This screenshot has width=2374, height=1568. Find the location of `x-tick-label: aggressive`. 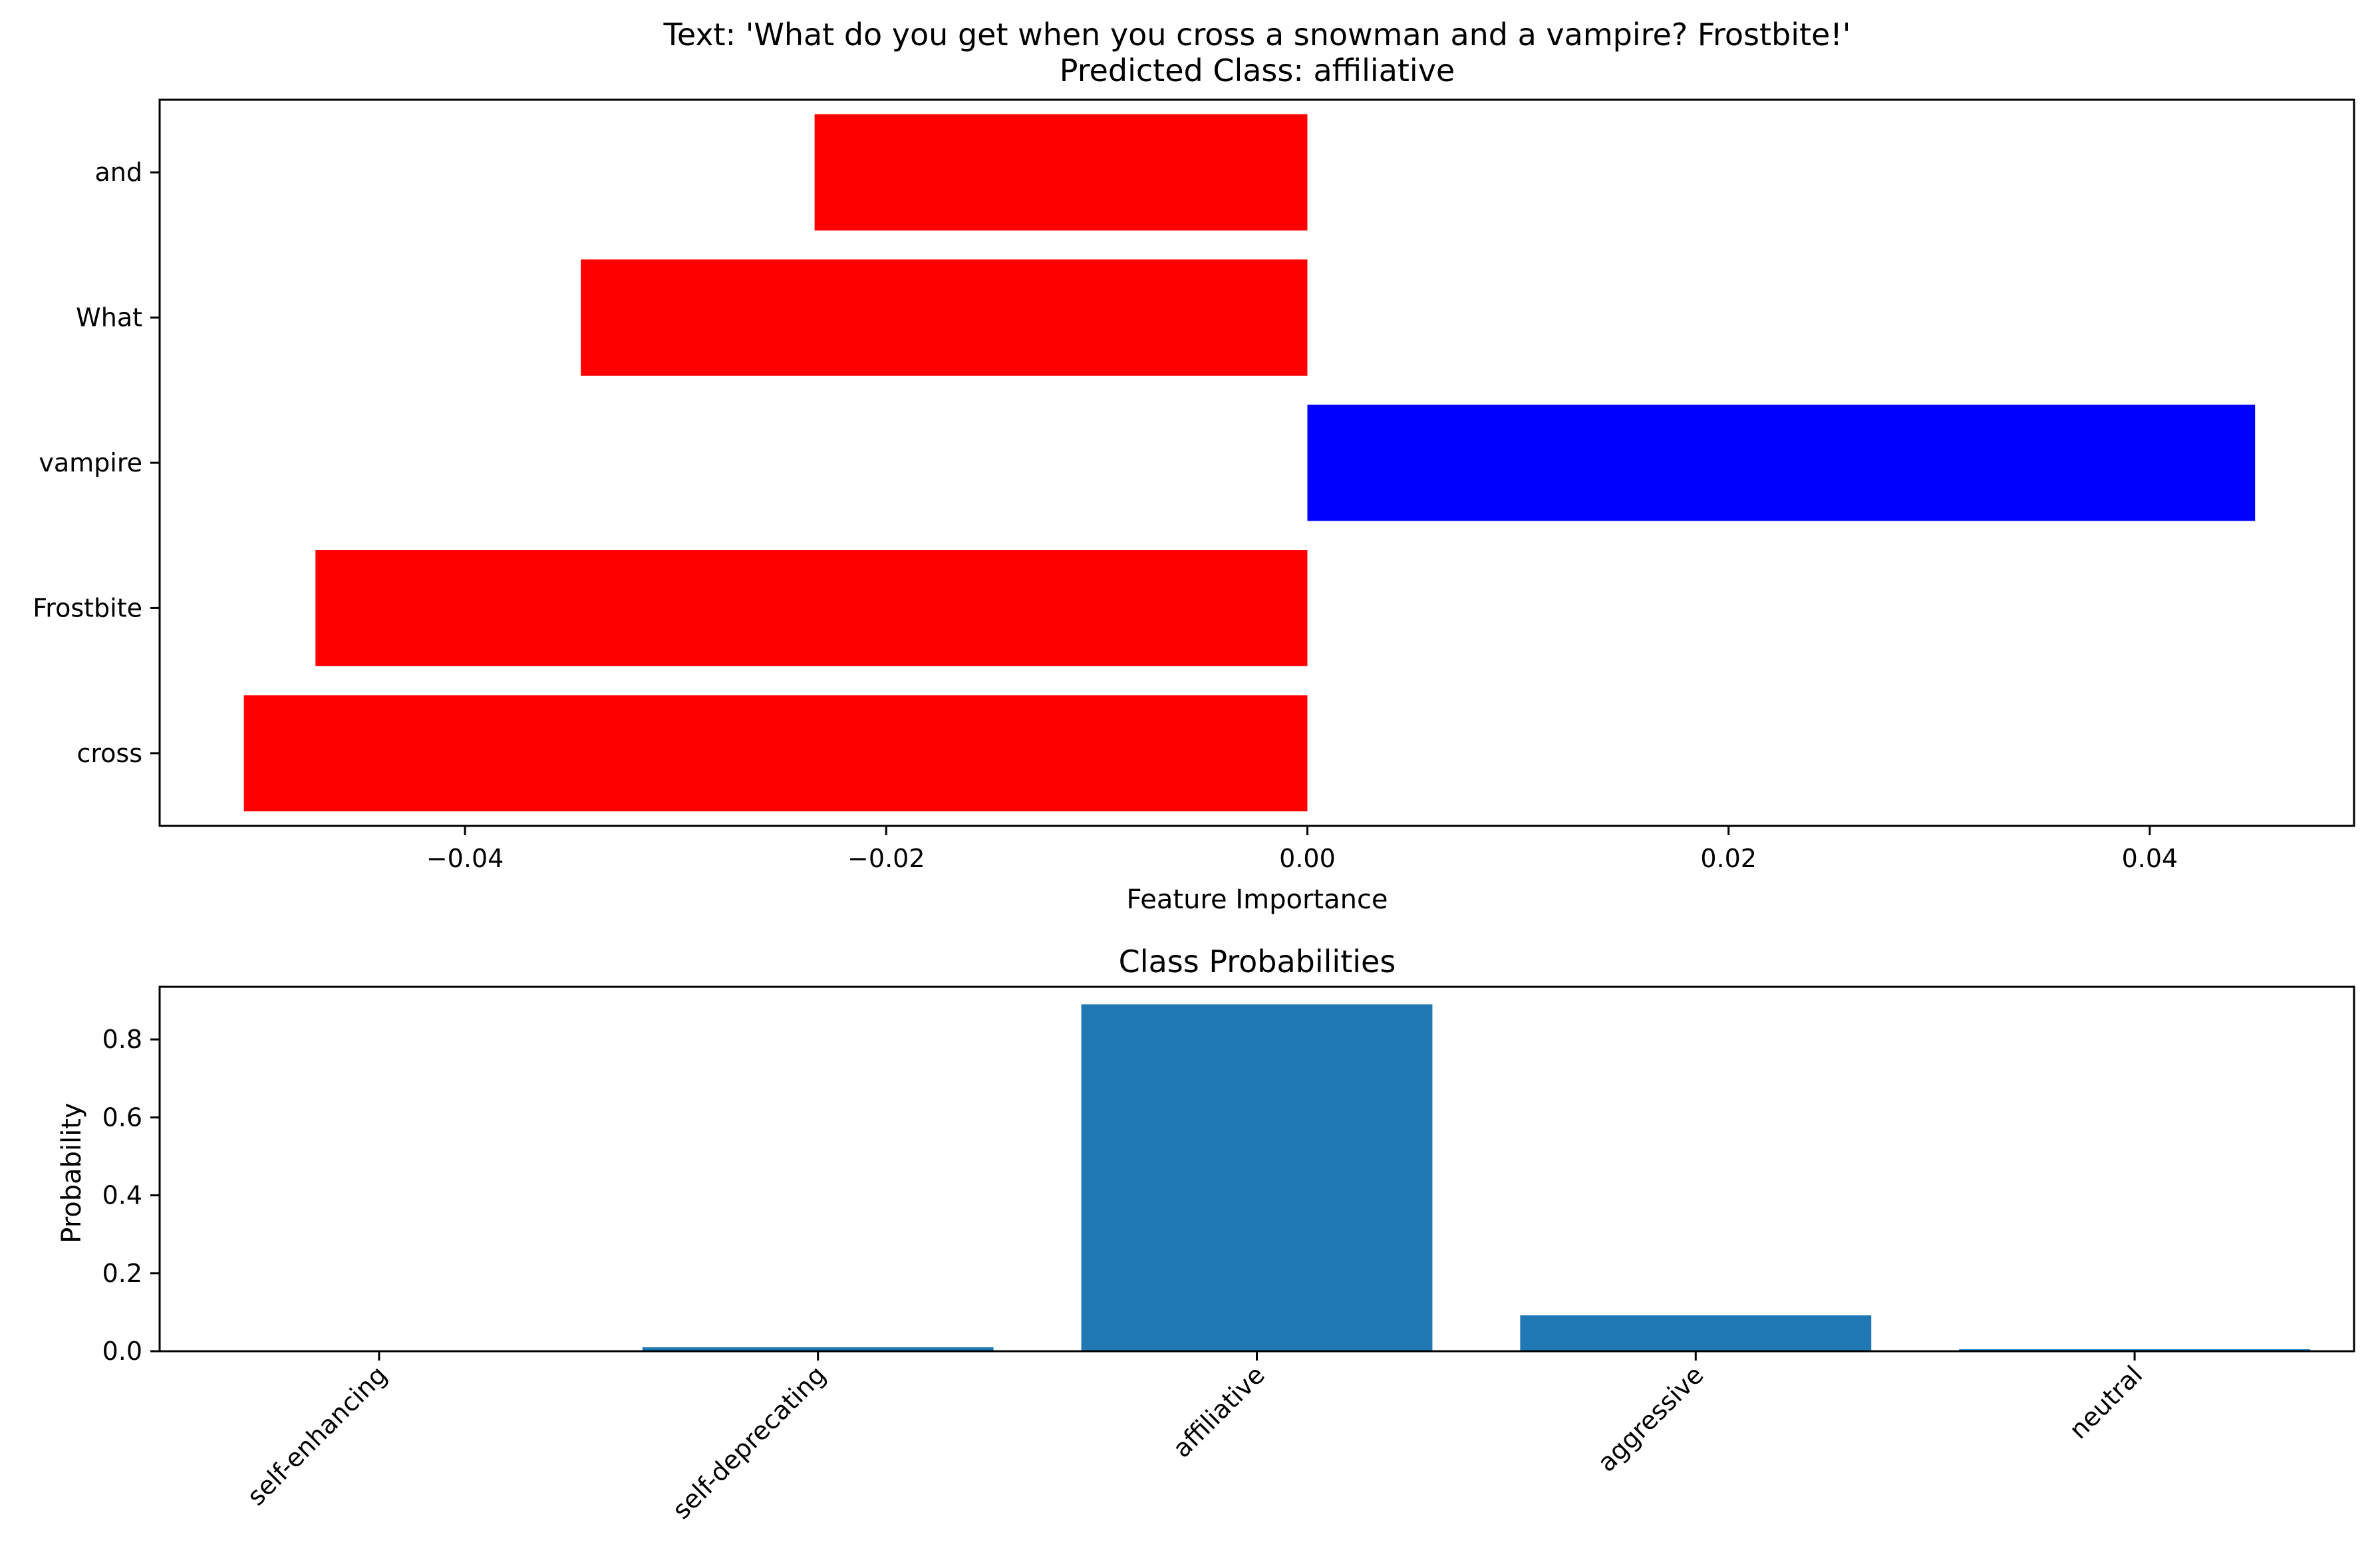

x-tick-label: aggressive is located at coordinates (1650, 1419).